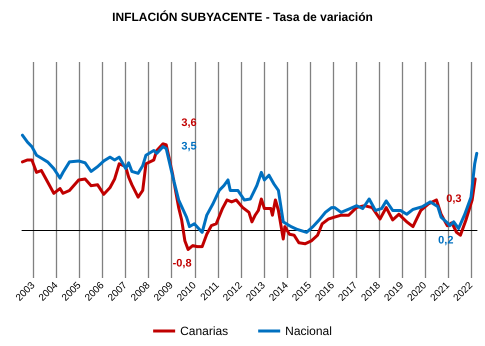  Describe the element at coordinates (182, 263) in the screenshot. I see `annotation: -0,8` at that location.